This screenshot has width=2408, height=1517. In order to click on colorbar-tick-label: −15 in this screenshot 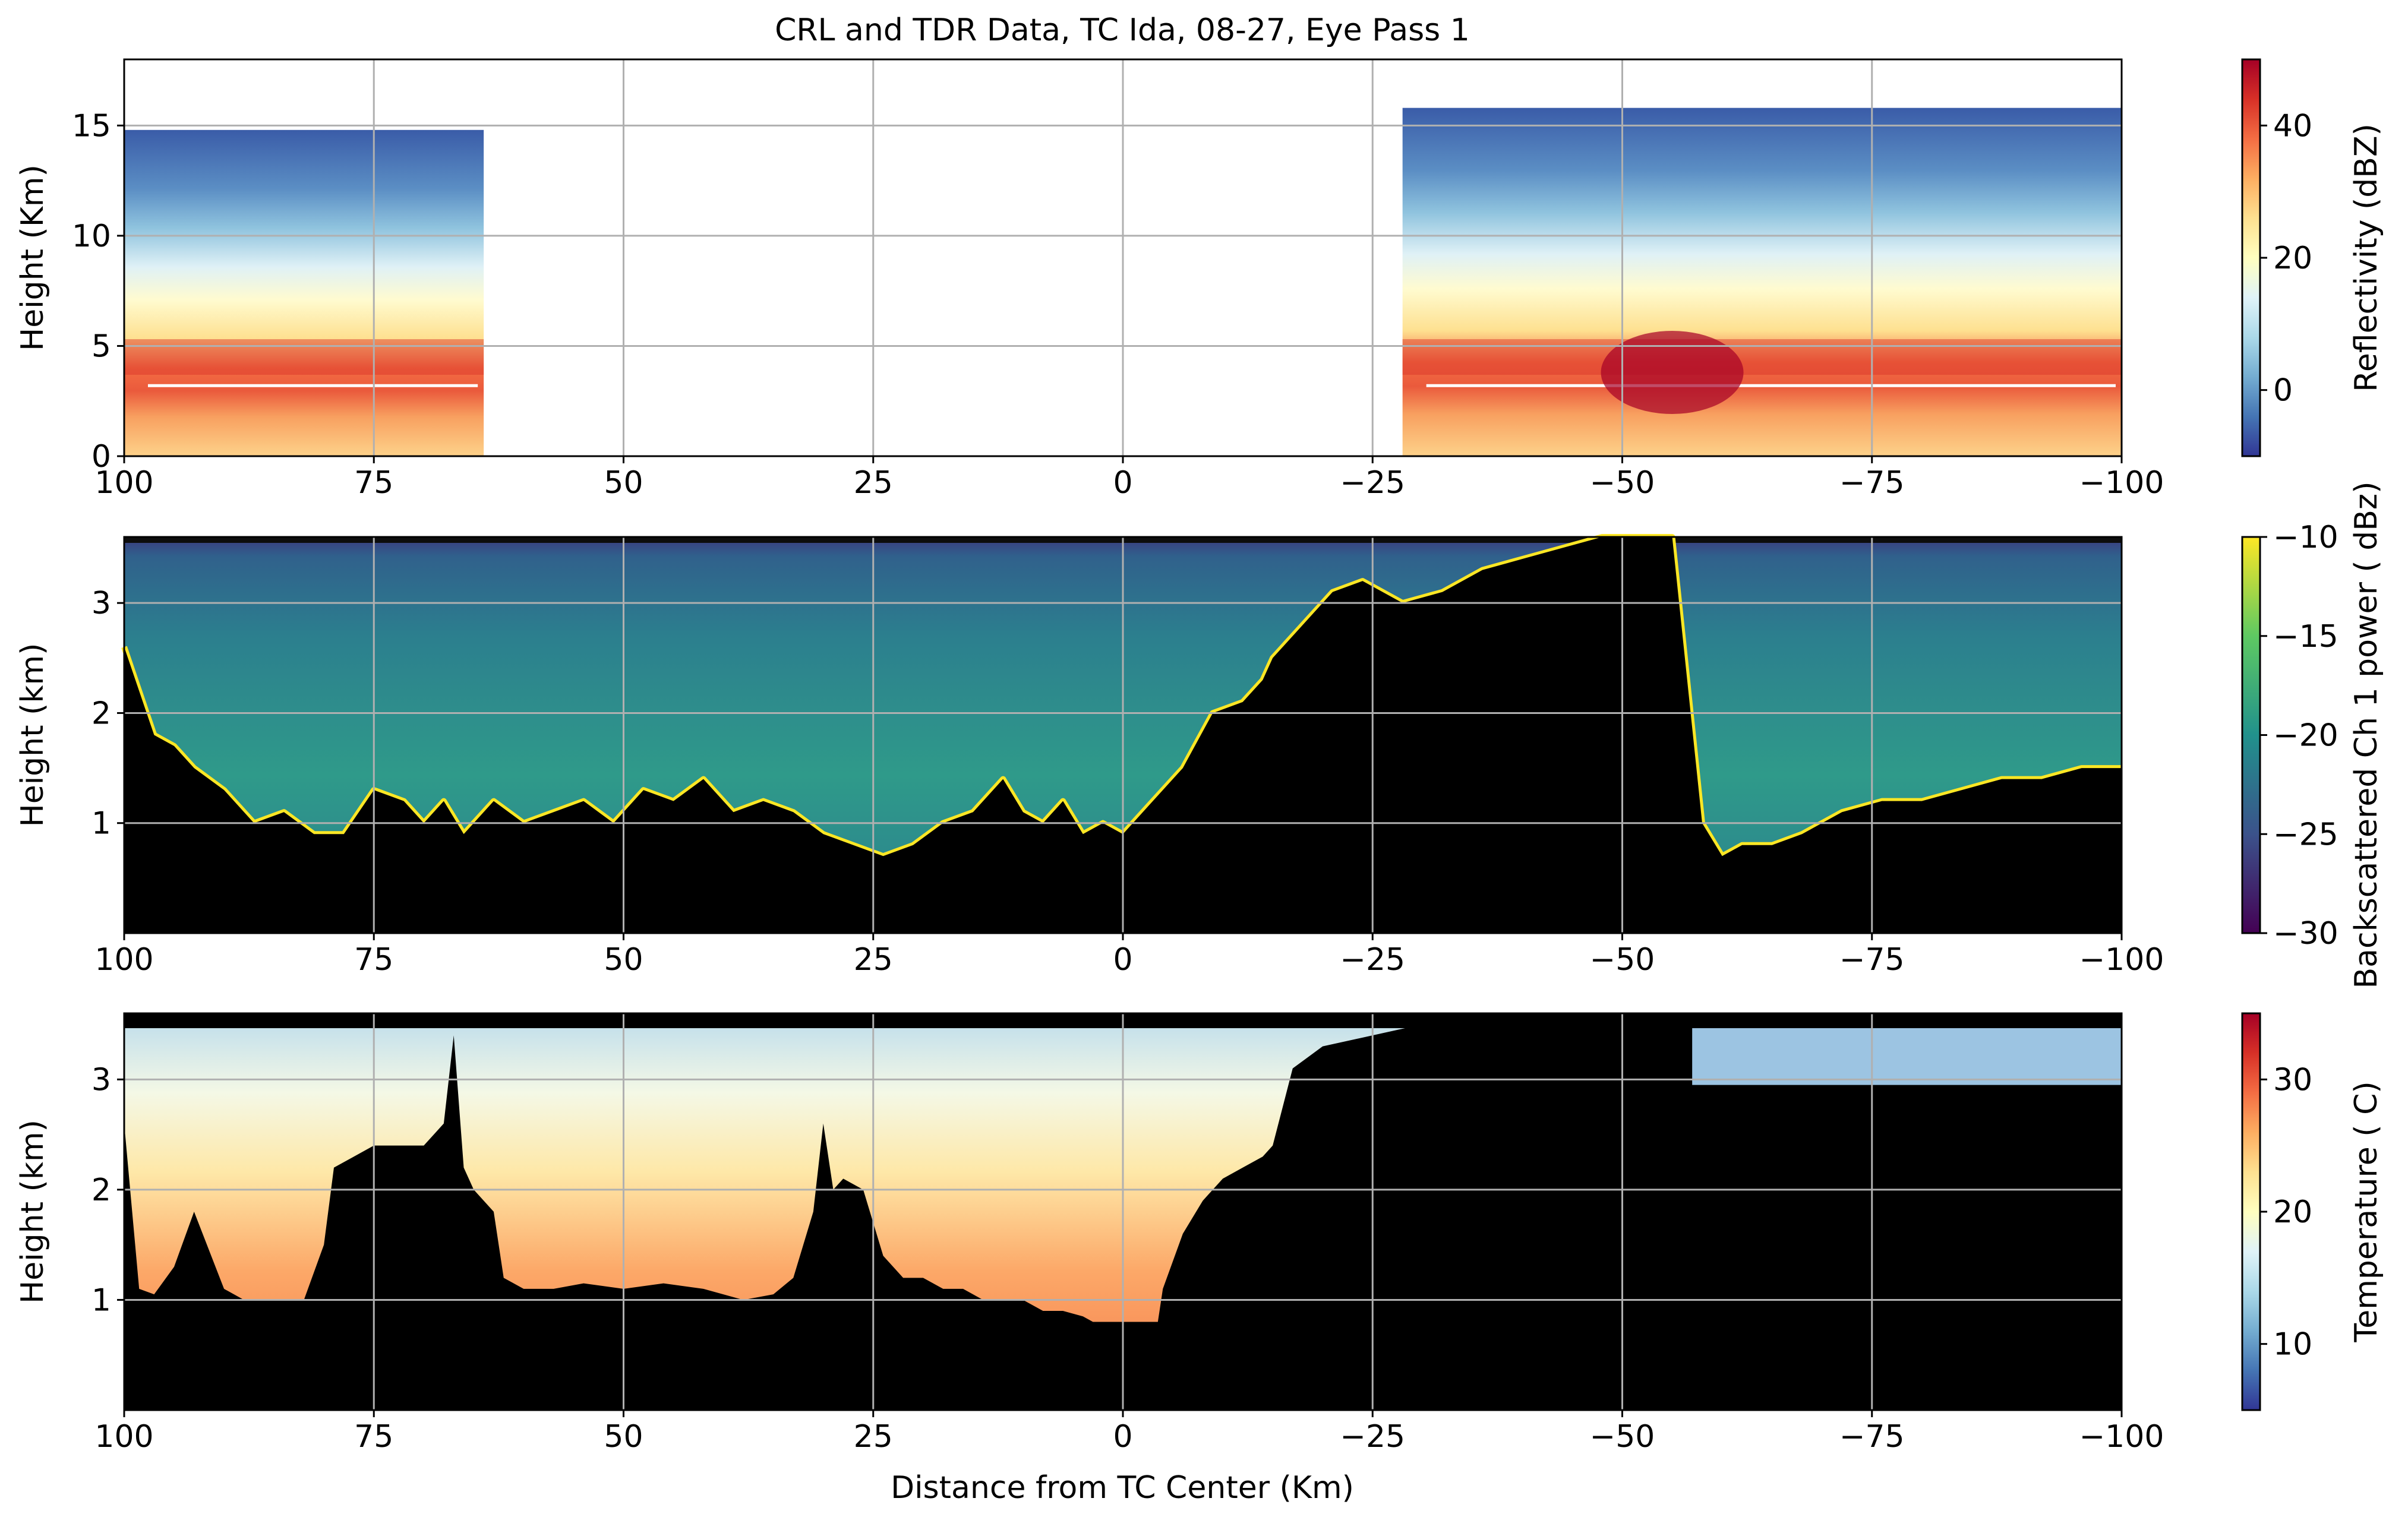, I will do `click(2306, 637)`.